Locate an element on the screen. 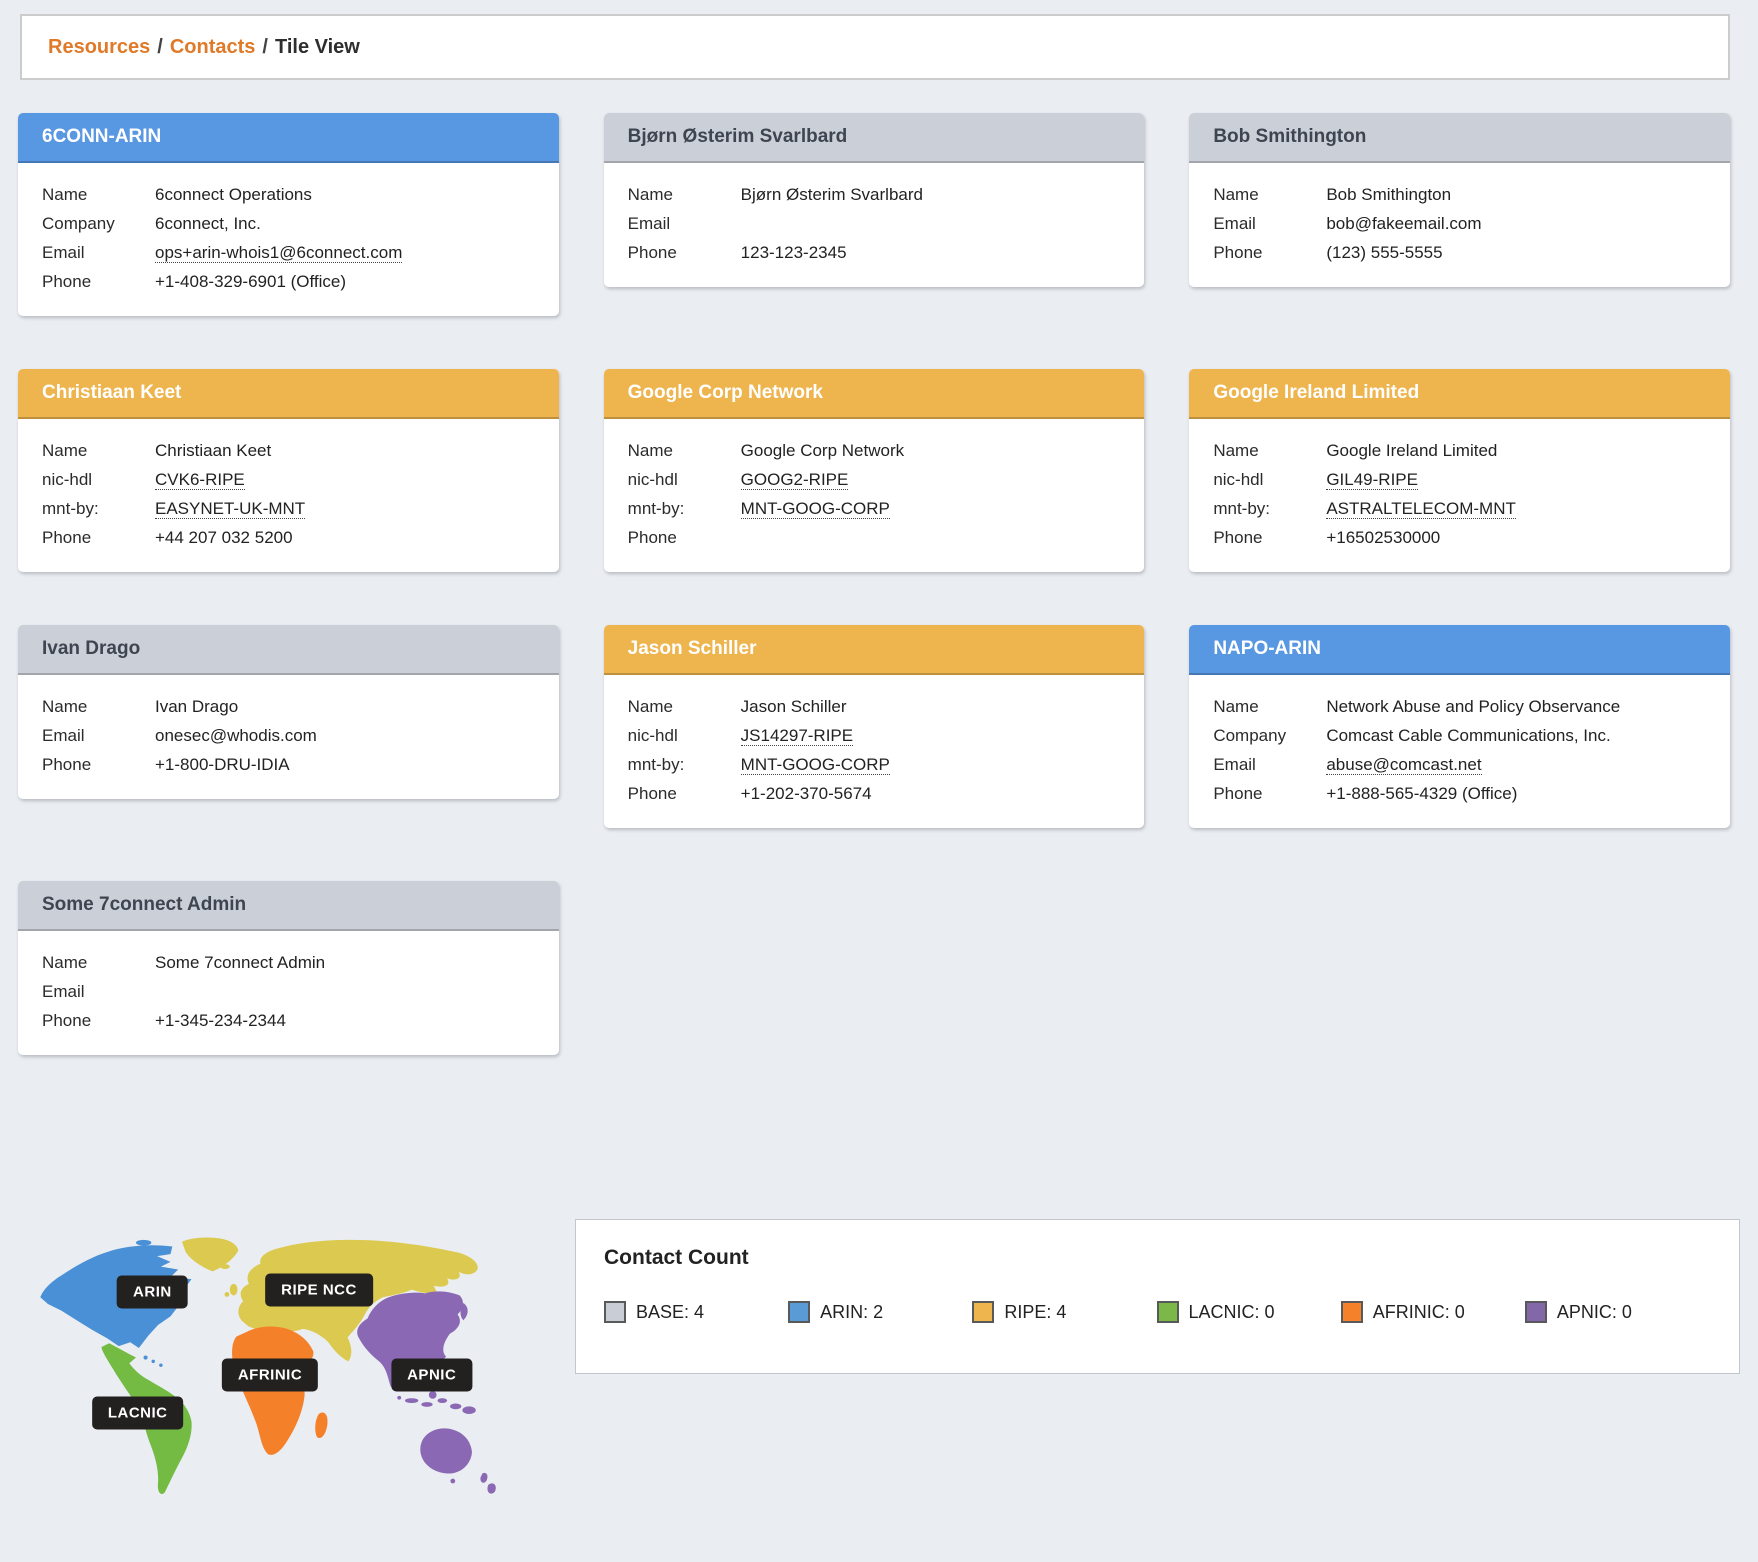 This screenshot has height=1562, width=1758. field-row-name: Name Bjørn Østerim Svarlbard is located at coordinates (874, 194).